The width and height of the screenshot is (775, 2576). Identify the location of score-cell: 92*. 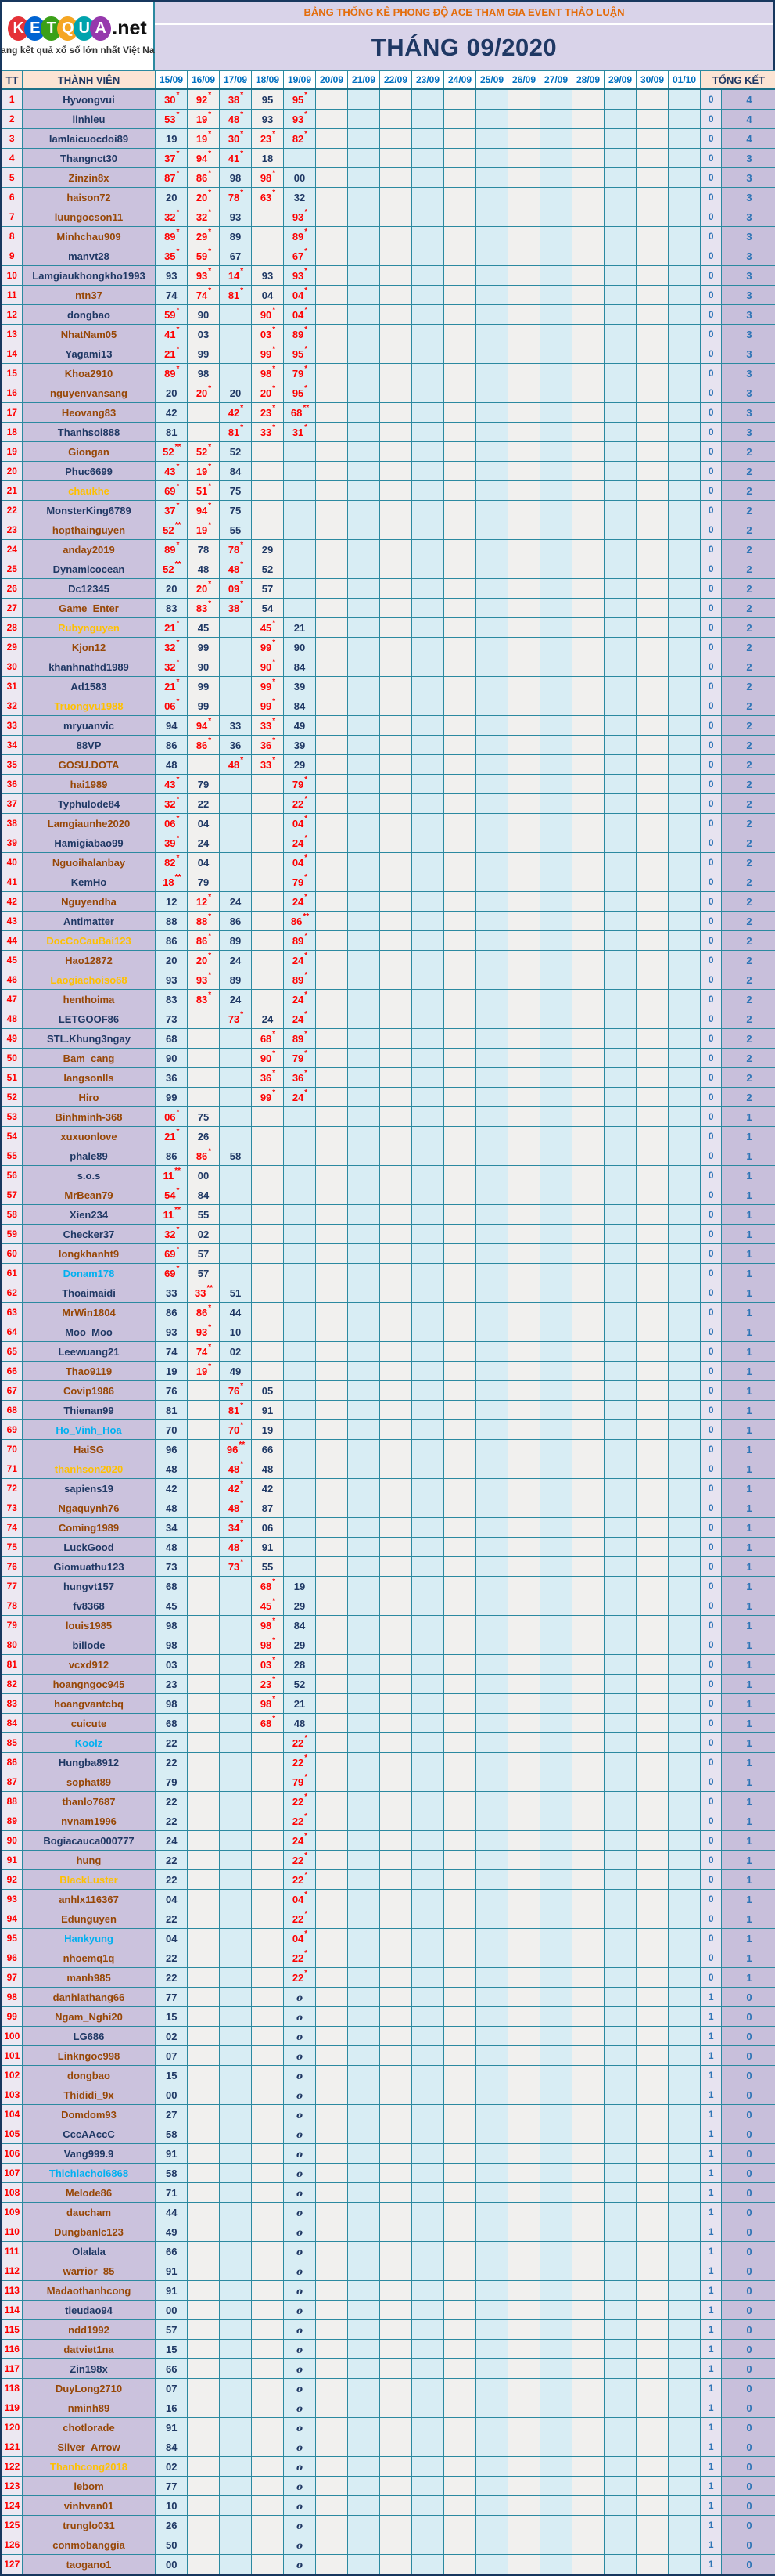
(204, 99).